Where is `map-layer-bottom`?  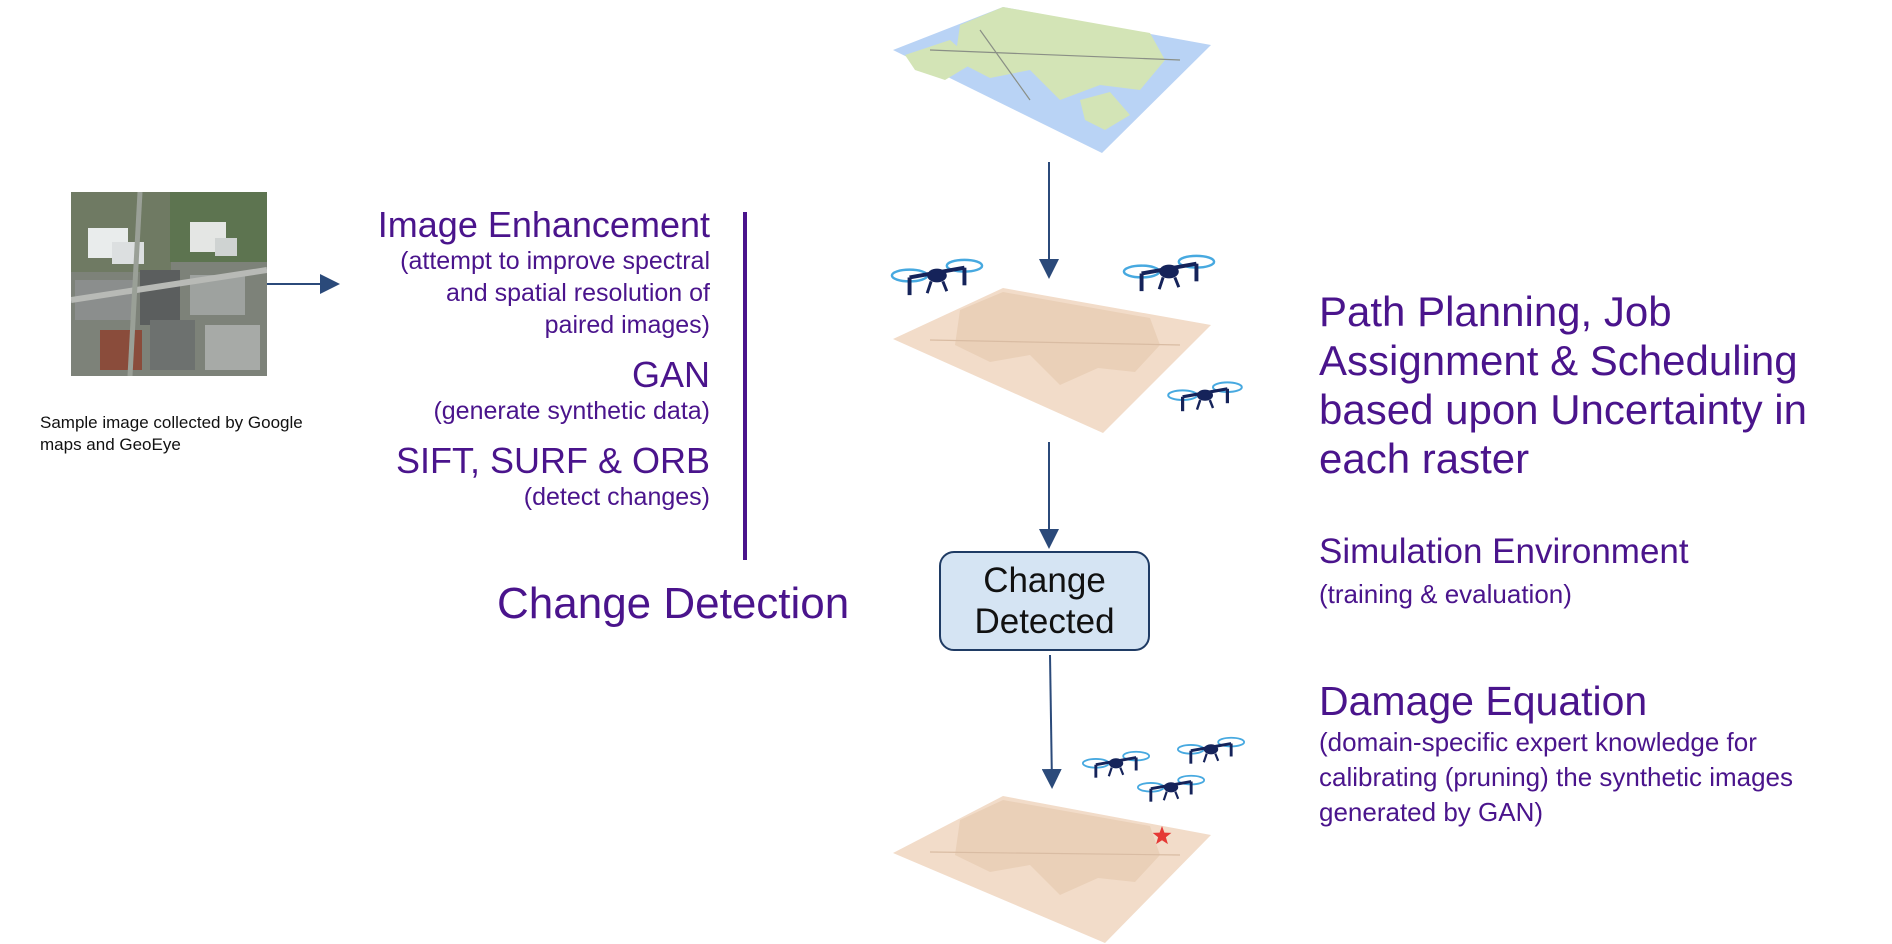 map-layer-bottom is located at coordinates (1052, 869).